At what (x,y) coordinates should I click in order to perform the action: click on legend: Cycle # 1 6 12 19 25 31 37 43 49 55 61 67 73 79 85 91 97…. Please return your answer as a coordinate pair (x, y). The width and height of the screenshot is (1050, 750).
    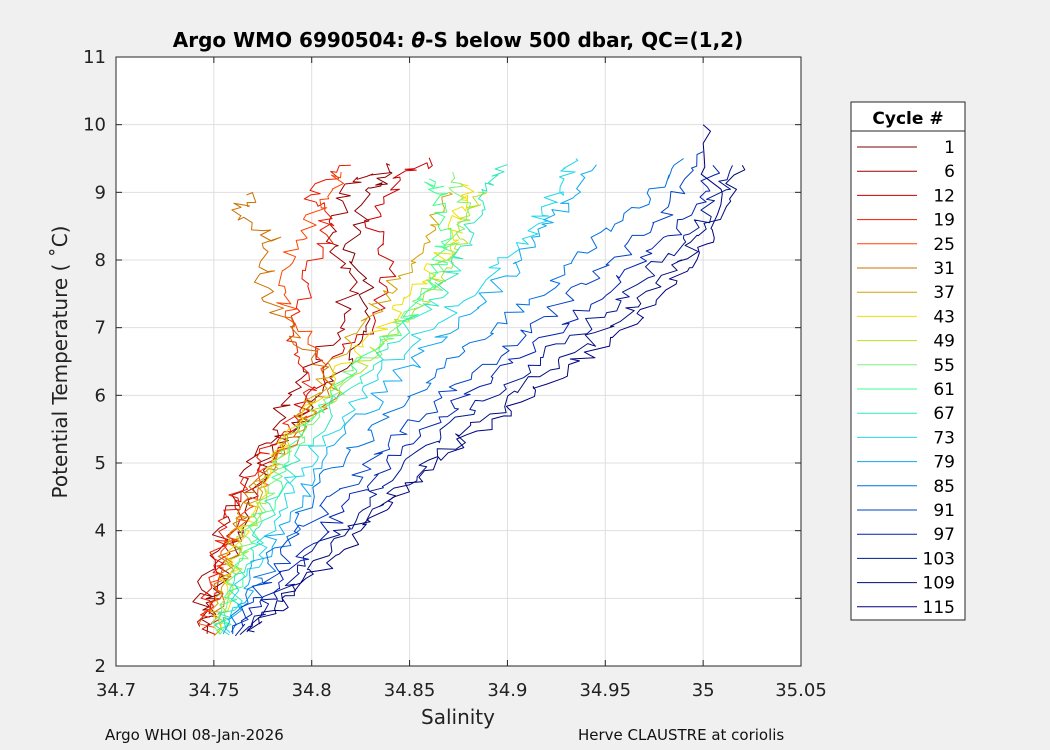
    Looking at the image, I should click on (908, 361).